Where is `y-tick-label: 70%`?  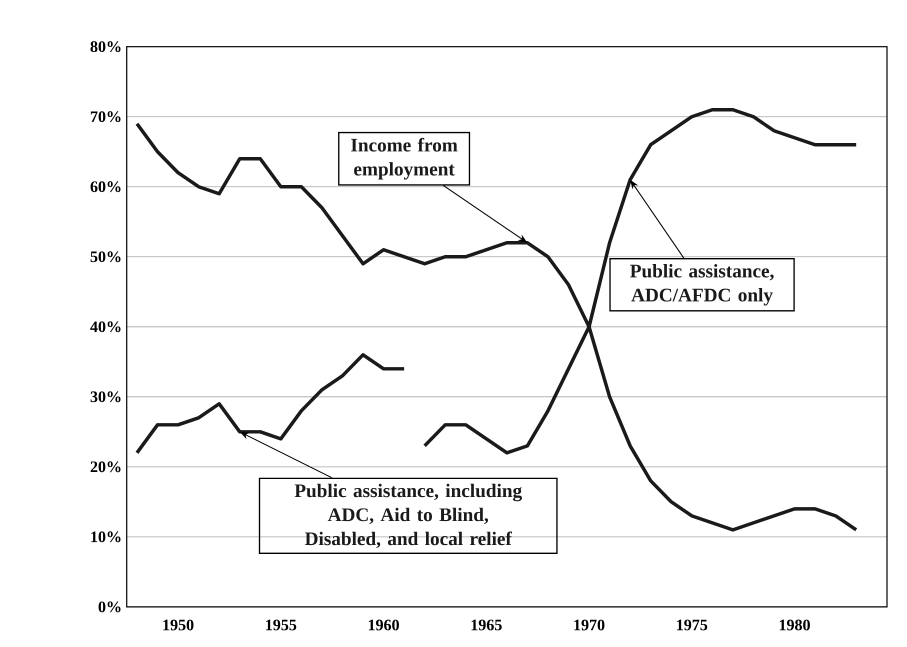
y-tick-label: 70% is located at coordinates (105, 116).